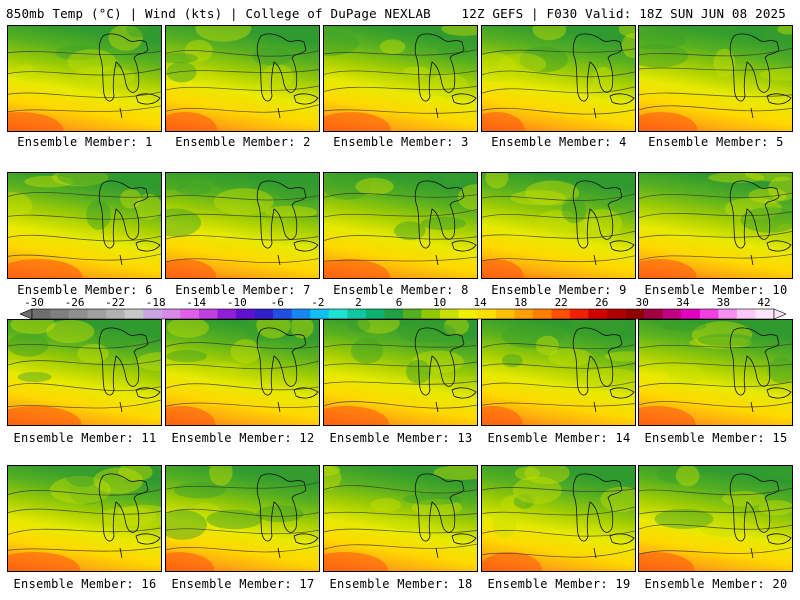 The image size is (800, 600). Describe the element at coordinates (716, 290) in the screenshot. I see `ensemble-member-label: Ensemble Member: 10` at that location.